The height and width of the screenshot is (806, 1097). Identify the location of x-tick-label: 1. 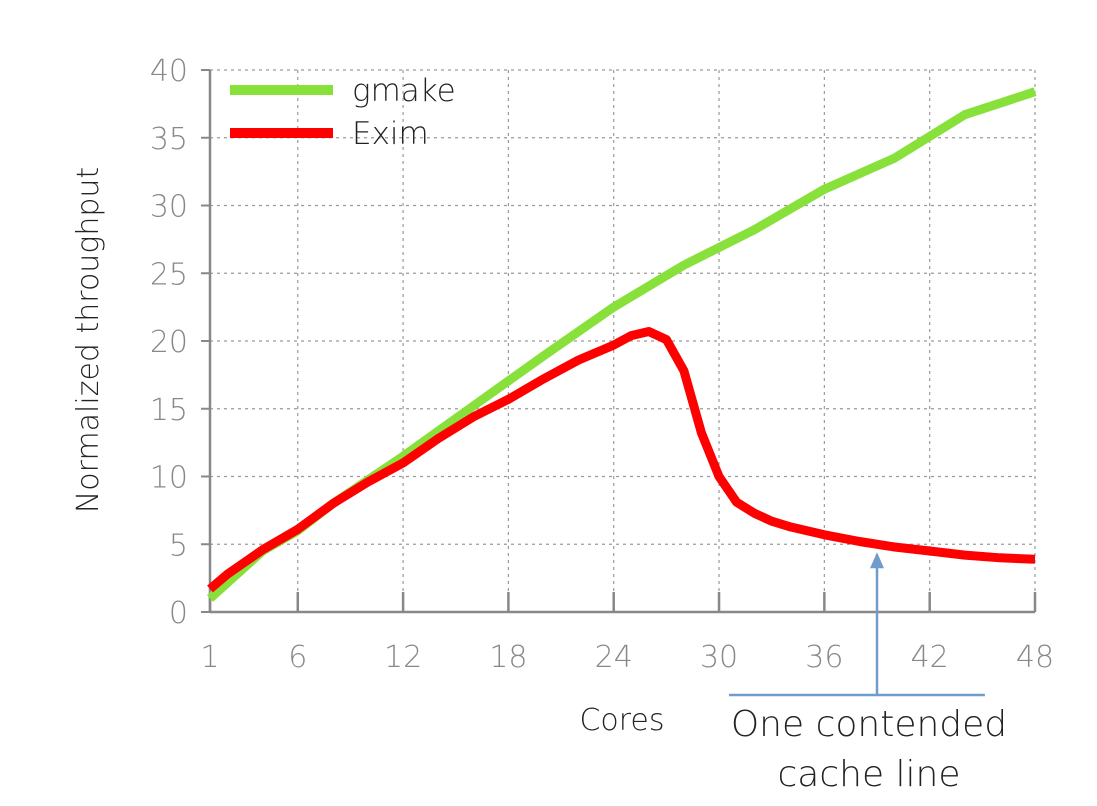
(209, 657).